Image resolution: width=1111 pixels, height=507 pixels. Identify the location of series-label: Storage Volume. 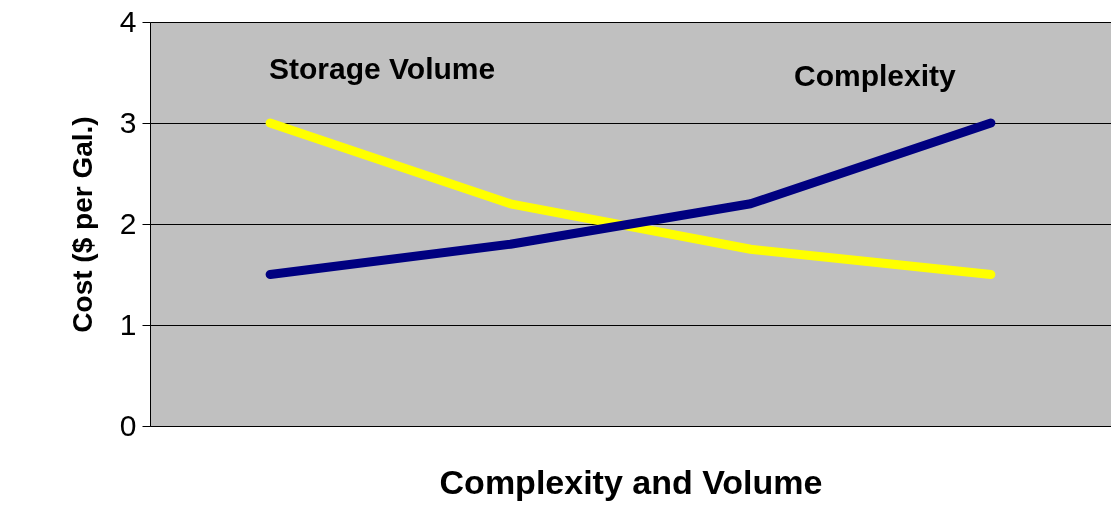
(382, 69).